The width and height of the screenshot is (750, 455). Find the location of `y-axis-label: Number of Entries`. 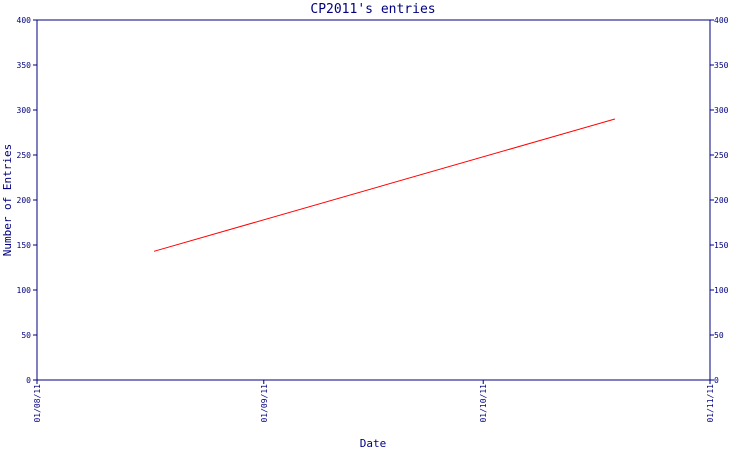

y-axis-label: Number of Entries is located at coordinates (7, 200).